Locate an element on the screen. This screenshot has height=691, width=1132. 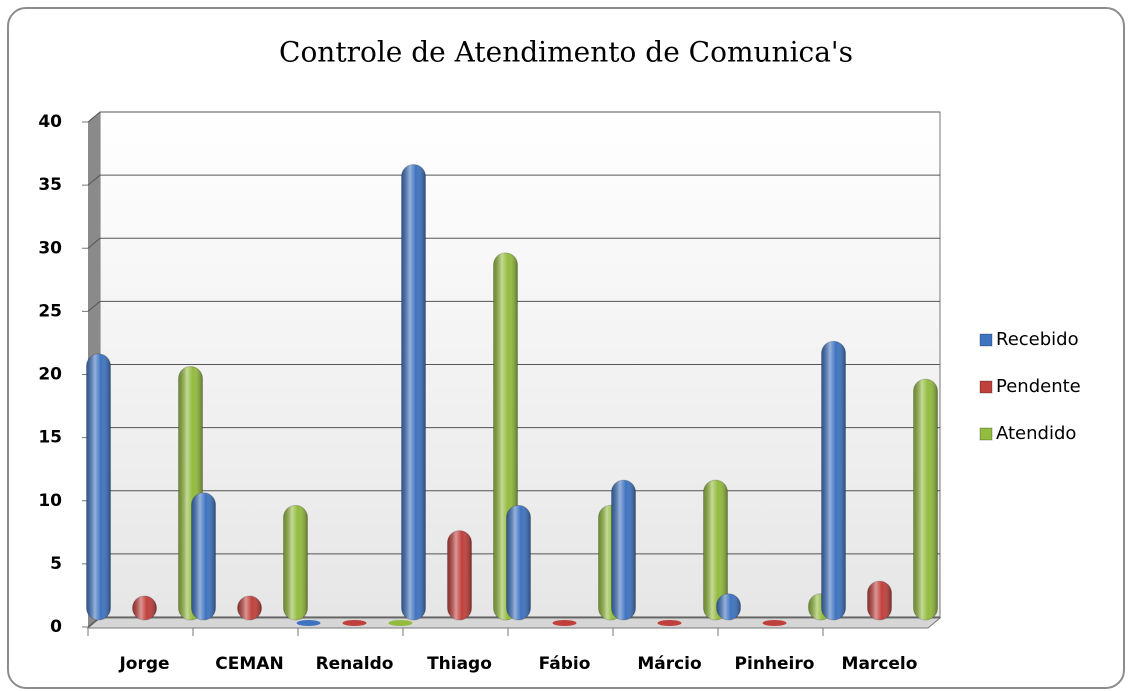
y-tick-label: 30 is located at coordinates (50, 248).